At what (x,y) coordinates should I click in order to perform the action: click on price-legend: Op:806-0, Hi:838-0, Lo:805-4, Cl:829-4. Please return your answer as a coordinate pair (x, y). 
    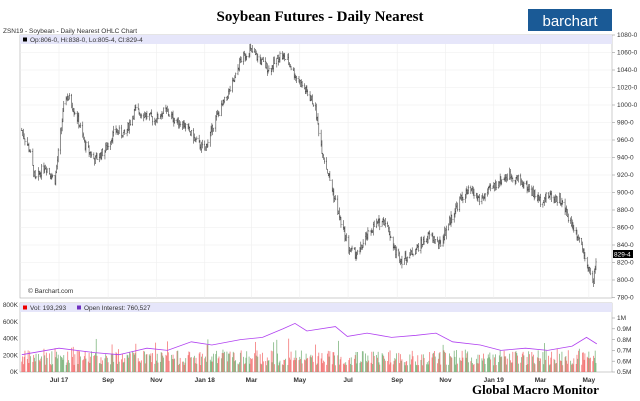
    Looking at the image, I should click on (86, 40).